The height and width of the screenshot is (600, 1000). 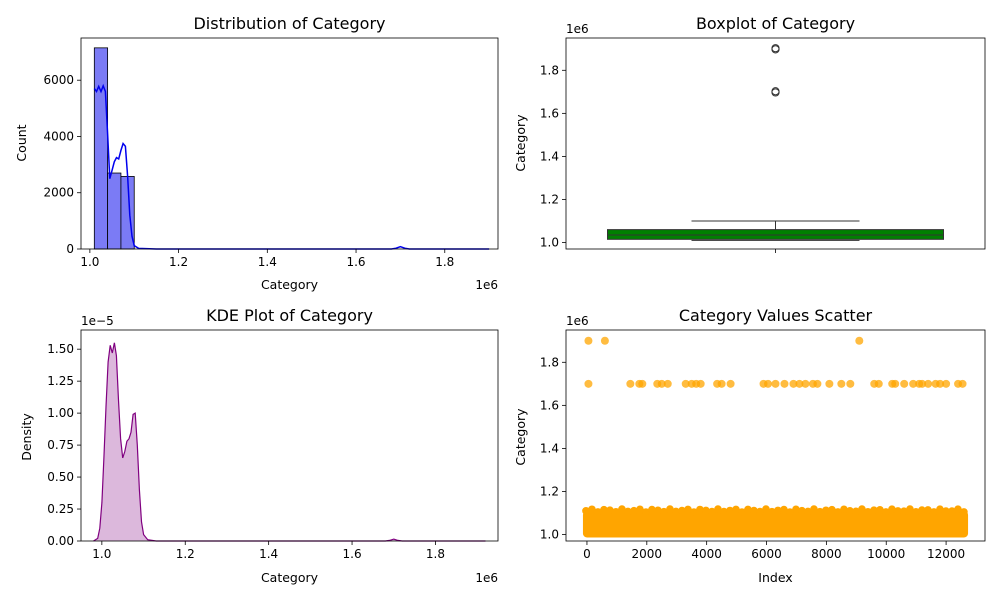 I want to click on kde-frame, so click(x=289, y=435).